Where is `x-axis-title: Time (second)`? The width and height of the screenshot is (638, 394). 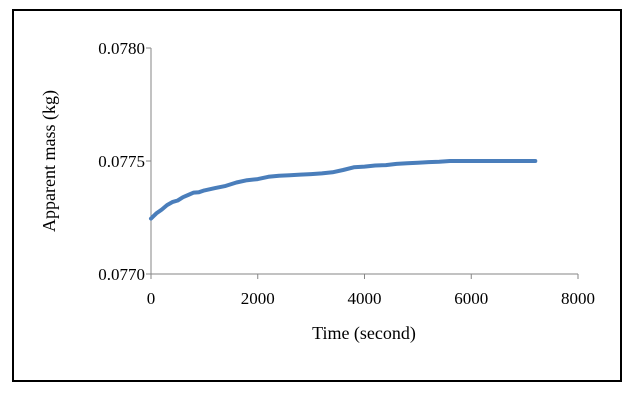
x-axis-title: Time (second) is located at coordinates (364, 333).